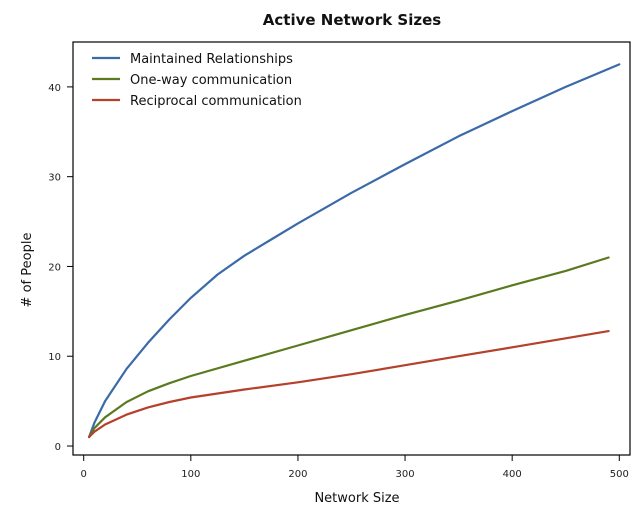 The width and height of the screenshot is (640, 518). I want to click on x-tick-label: 0, so click(84, 474).